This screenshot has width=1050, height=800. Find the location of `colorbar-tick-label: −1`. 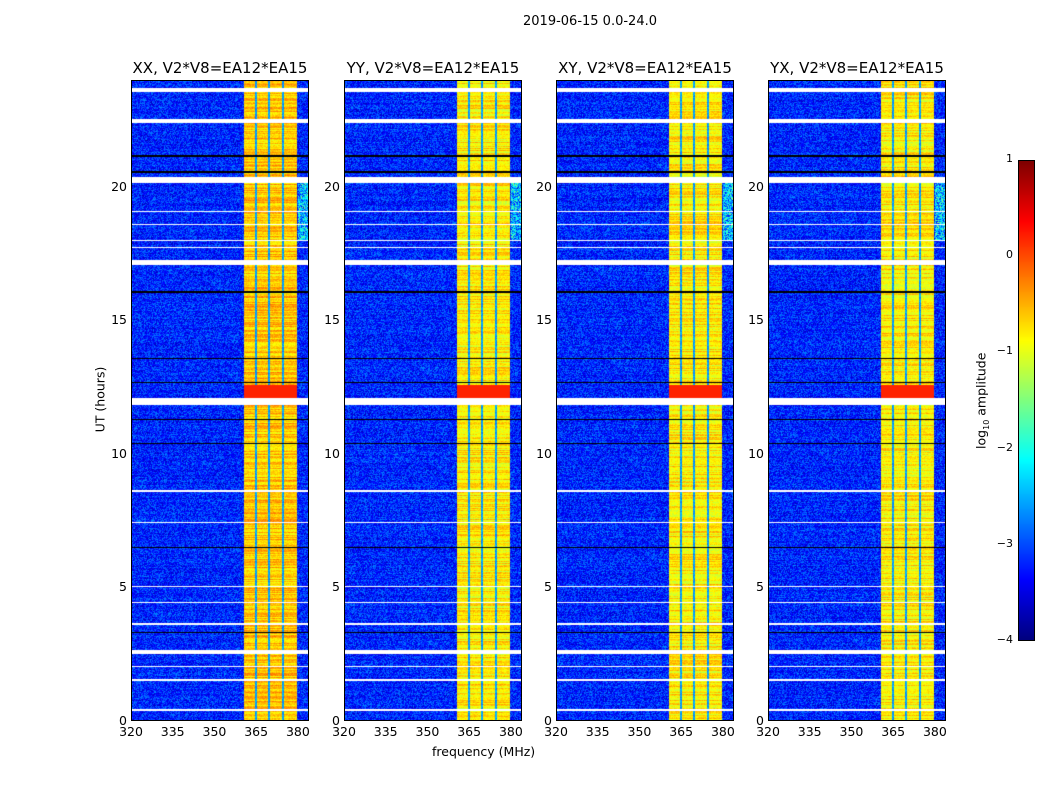

colorbar-tick-label: −1 is located at coordinates (1004, 351).